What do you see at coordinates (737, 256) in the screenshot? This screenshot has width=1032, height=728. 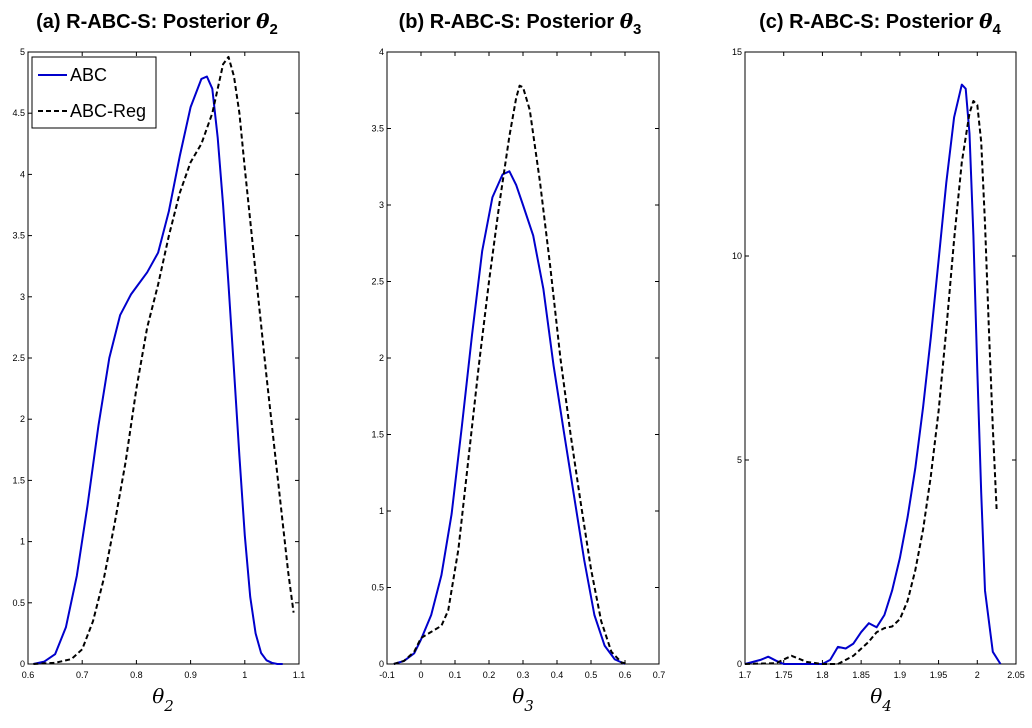 I see `panel-c-ytick-label: 10` at bounding box center [737, 256].